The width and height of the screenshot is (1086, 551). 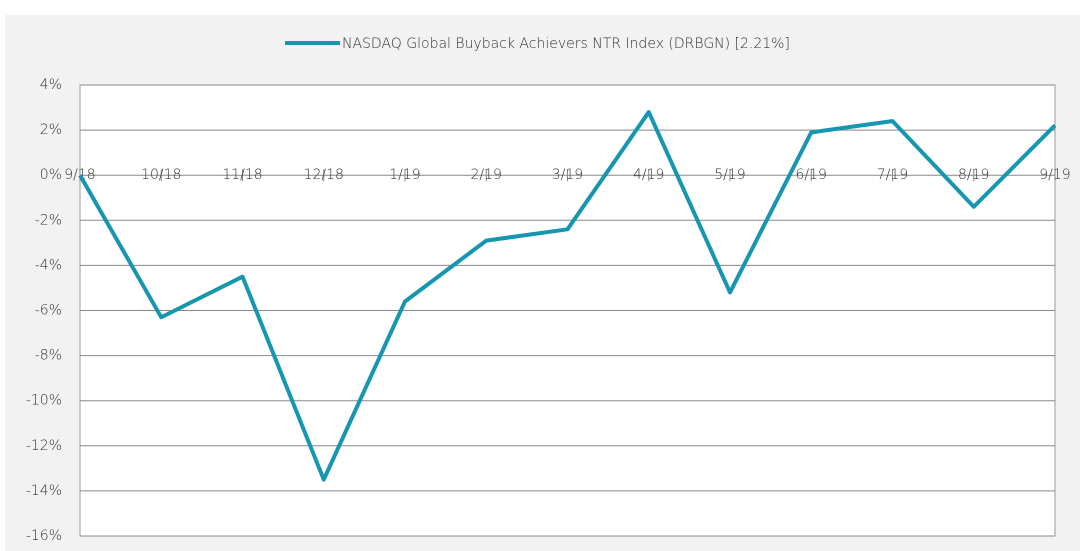 I want to click on x-tick-label: 1/19, so click(x=404, y=175).